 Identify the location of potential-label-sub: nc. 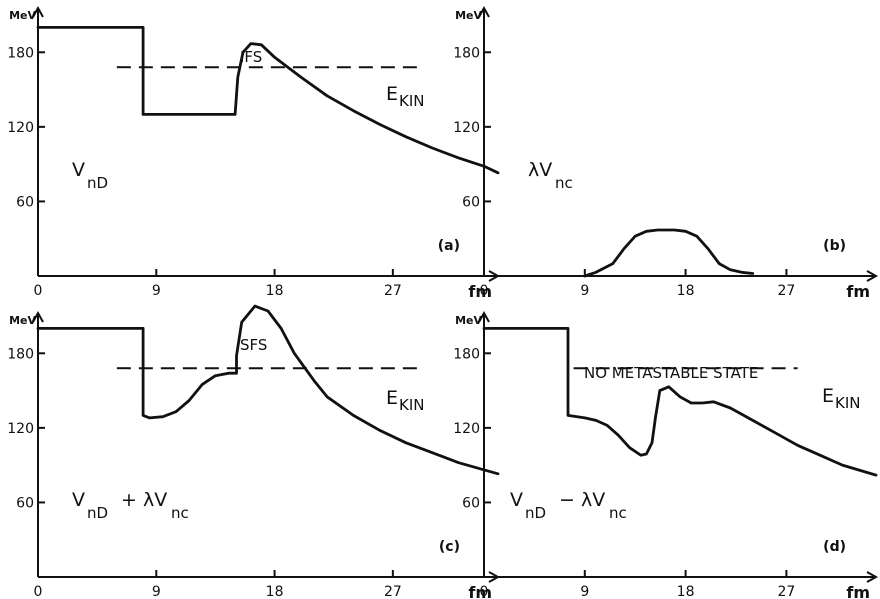
(564, 183).